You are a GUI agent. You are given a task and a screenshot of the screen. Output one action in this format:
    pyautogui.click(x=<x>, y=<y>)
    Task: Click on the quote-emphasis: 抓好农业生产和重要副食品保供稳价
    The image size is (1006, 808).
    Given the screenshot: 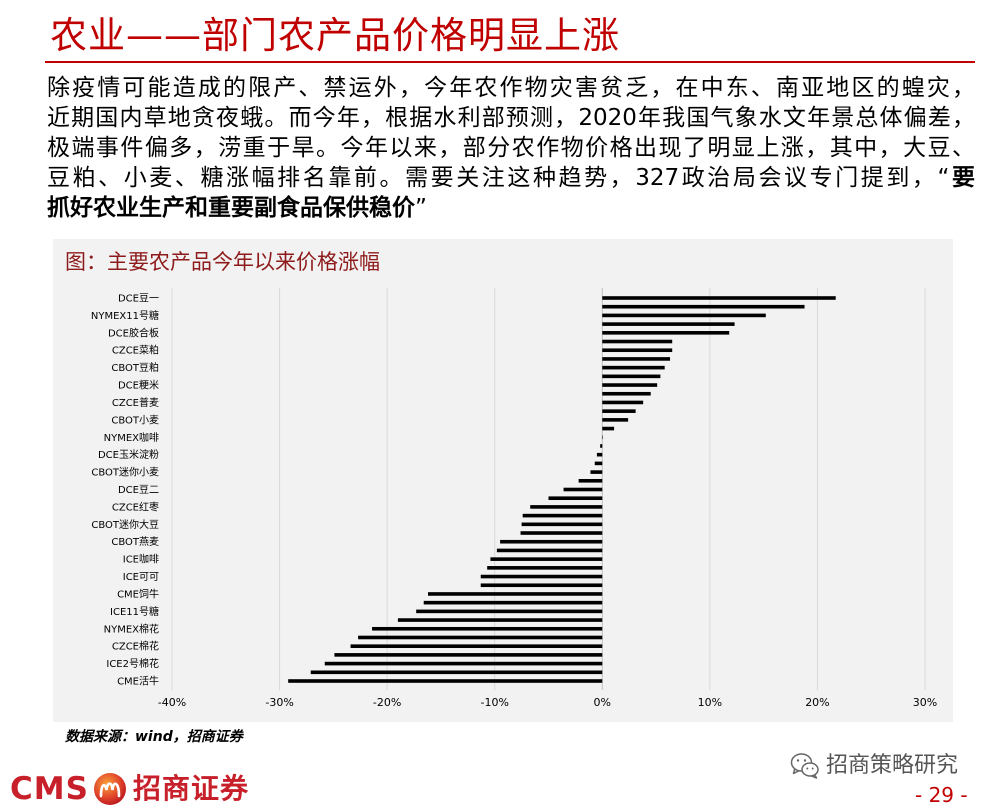 What is the action you would take?
    pyautogui.click(x=231, y=208)
    